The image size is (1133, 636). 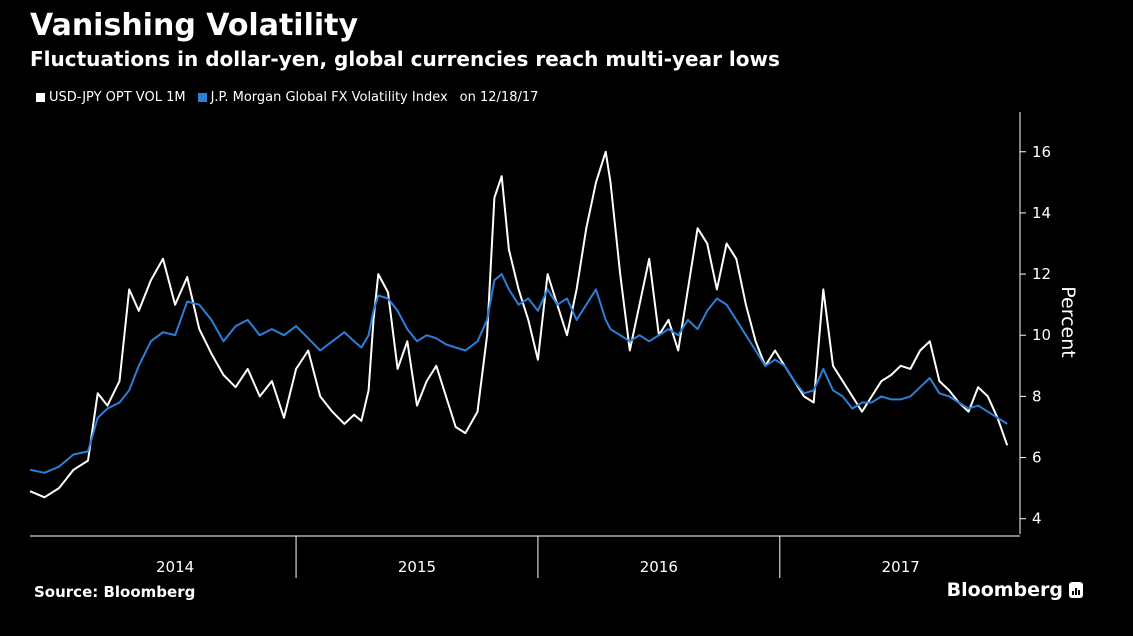 I want to click on x-tick-label: 2014, so click(x=175, y=567).